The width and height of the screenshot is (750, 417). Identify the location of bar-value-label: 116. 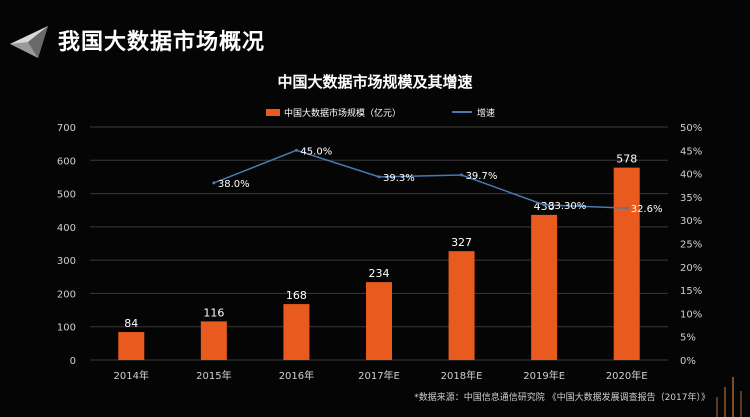
(213, 312).